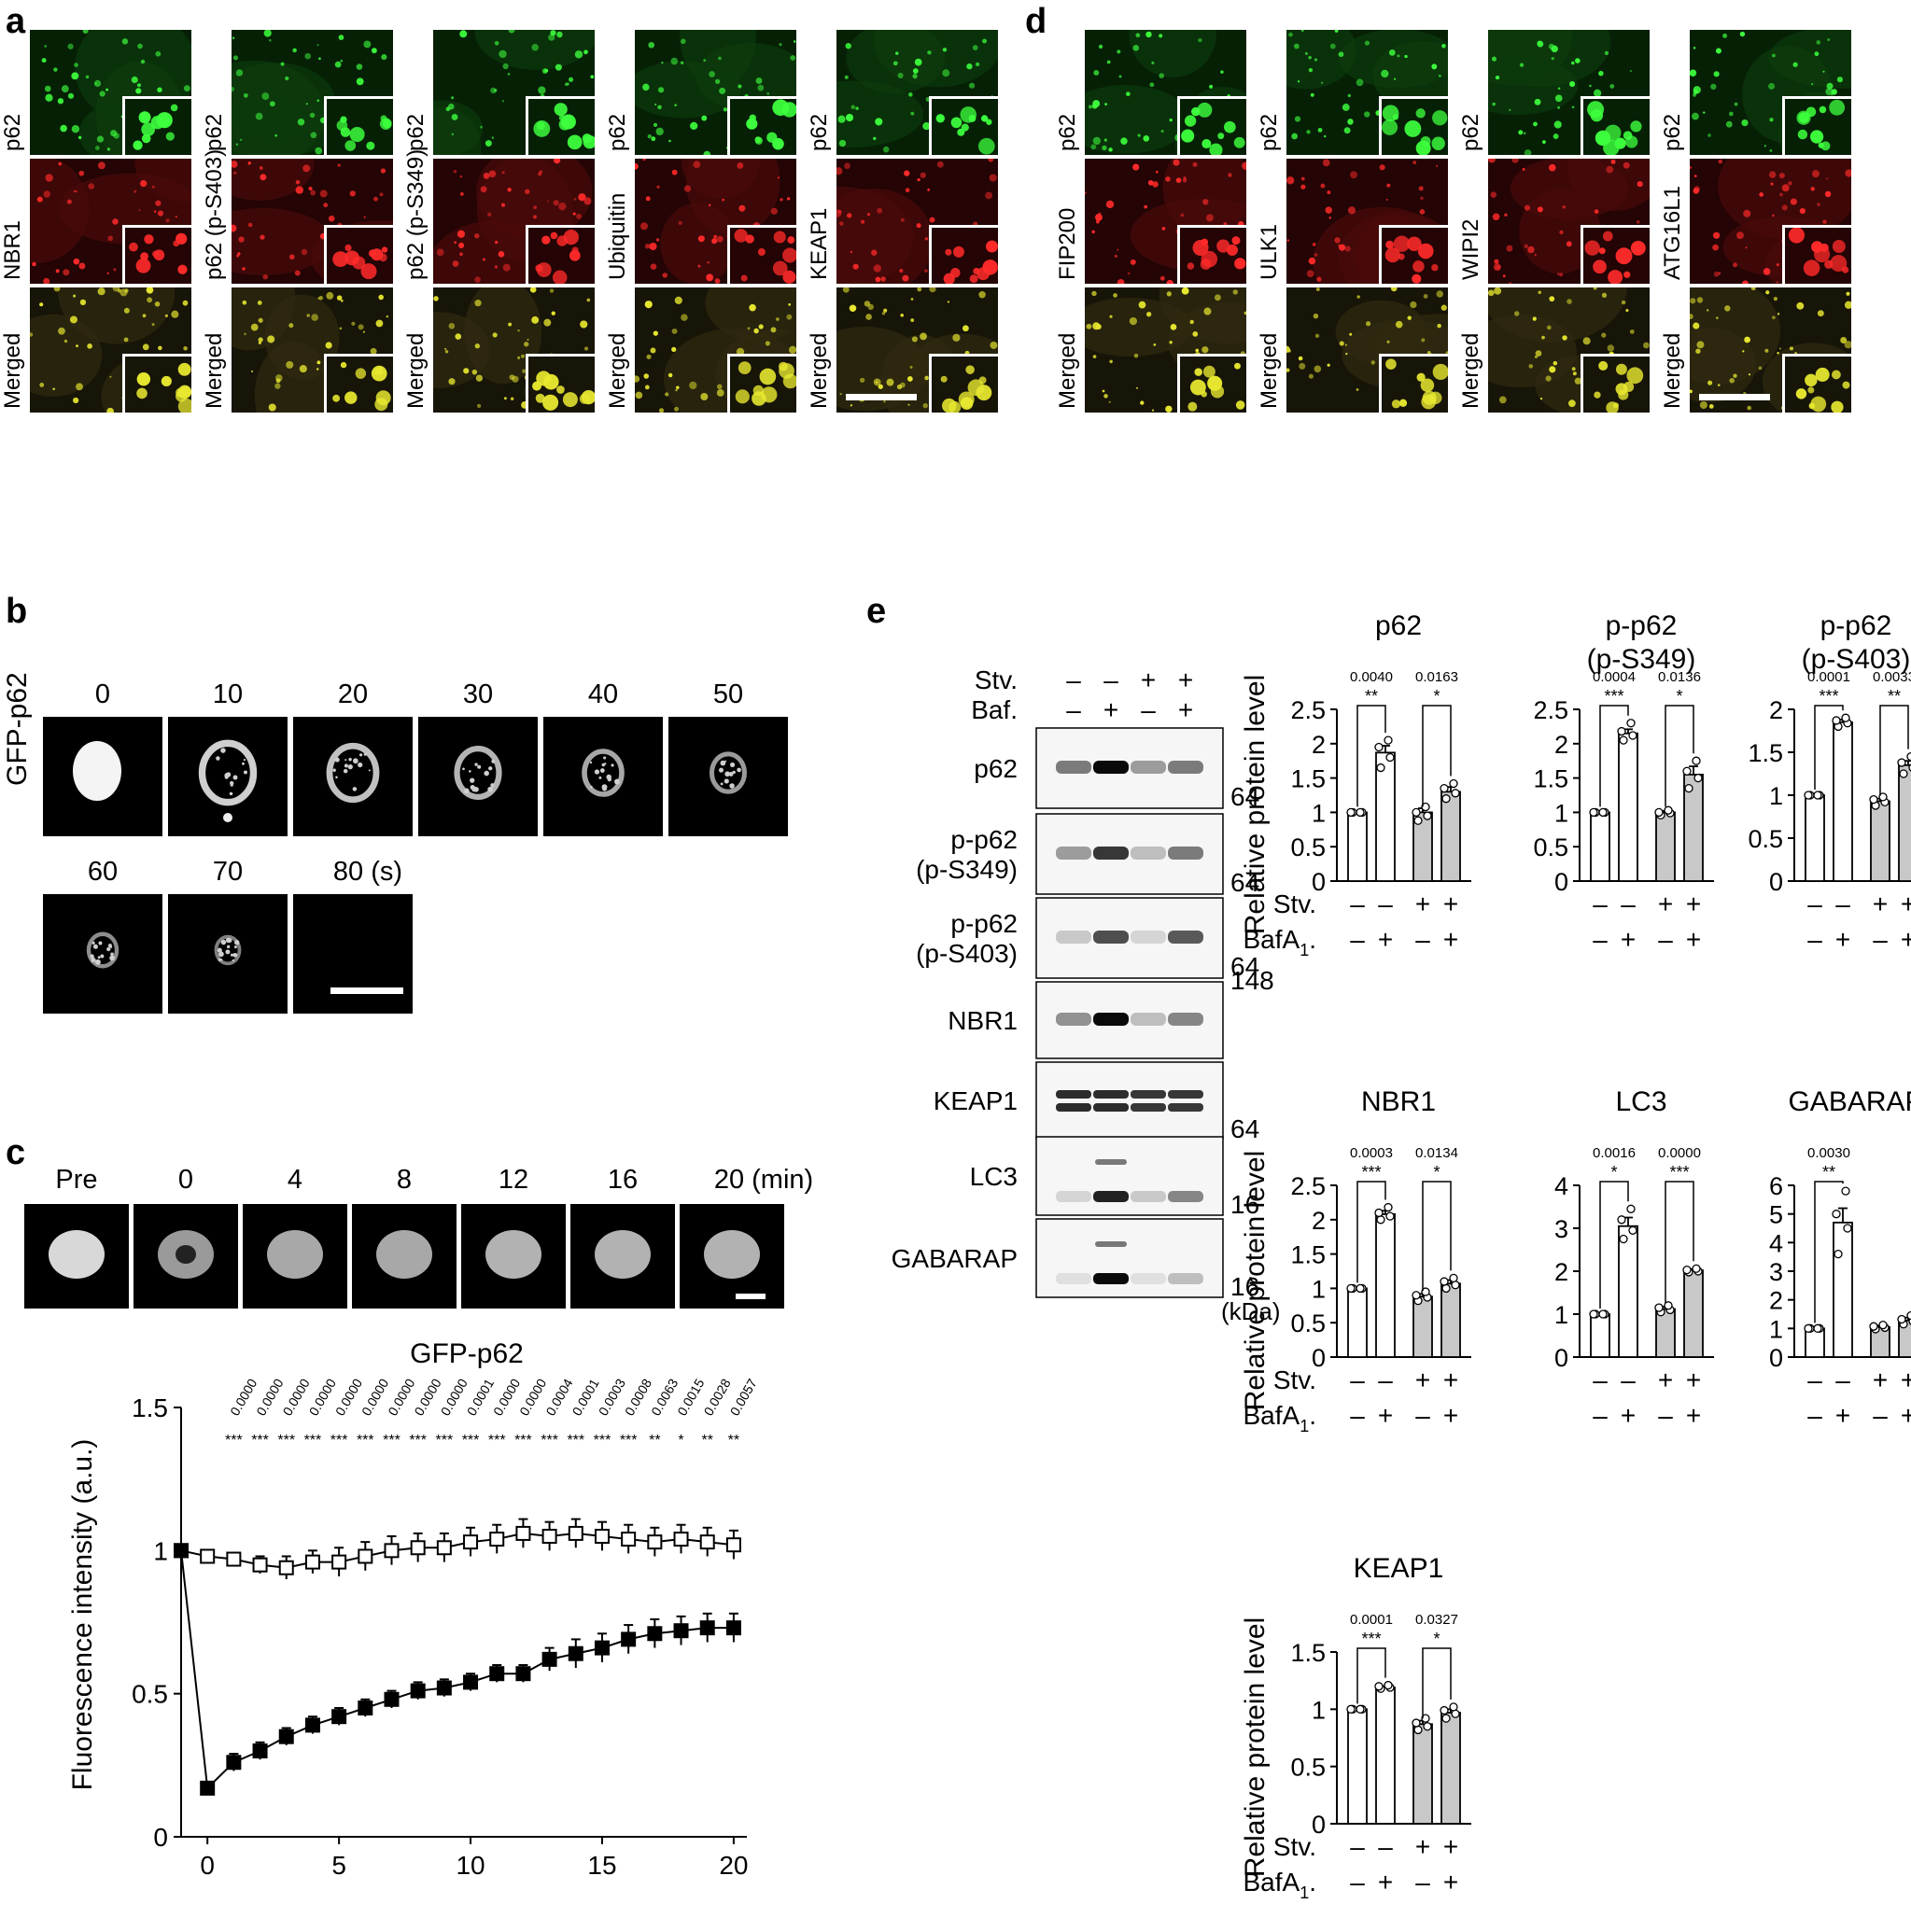 The image size is (1911, 1932). Describe the element at coordinates (161, 1837) in the screenshot. I see `frap-y-tick-label: 0` at that location.